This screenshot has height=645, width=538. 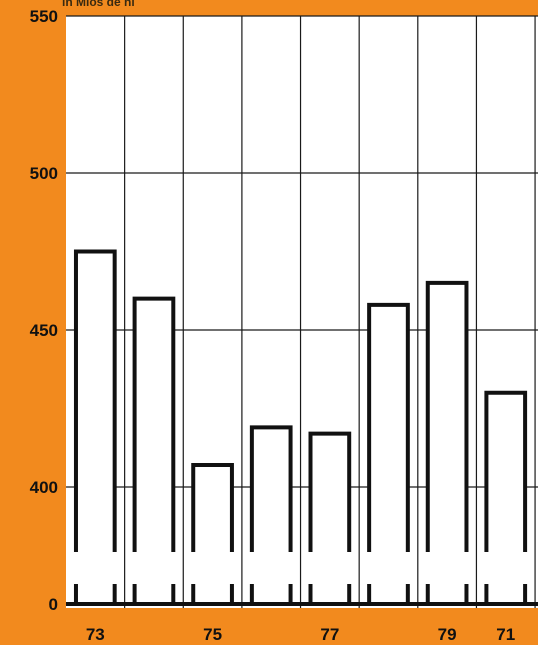 I want to click on y-tick-label: 550, so click(x=44, y=16).